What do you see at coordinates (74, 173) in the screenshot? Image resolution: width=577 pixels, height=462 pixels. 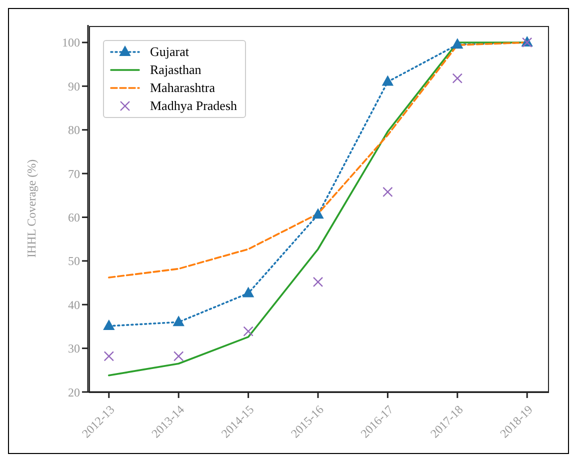 I see `y-tick-label: 70` at bounding box center [74, 173].